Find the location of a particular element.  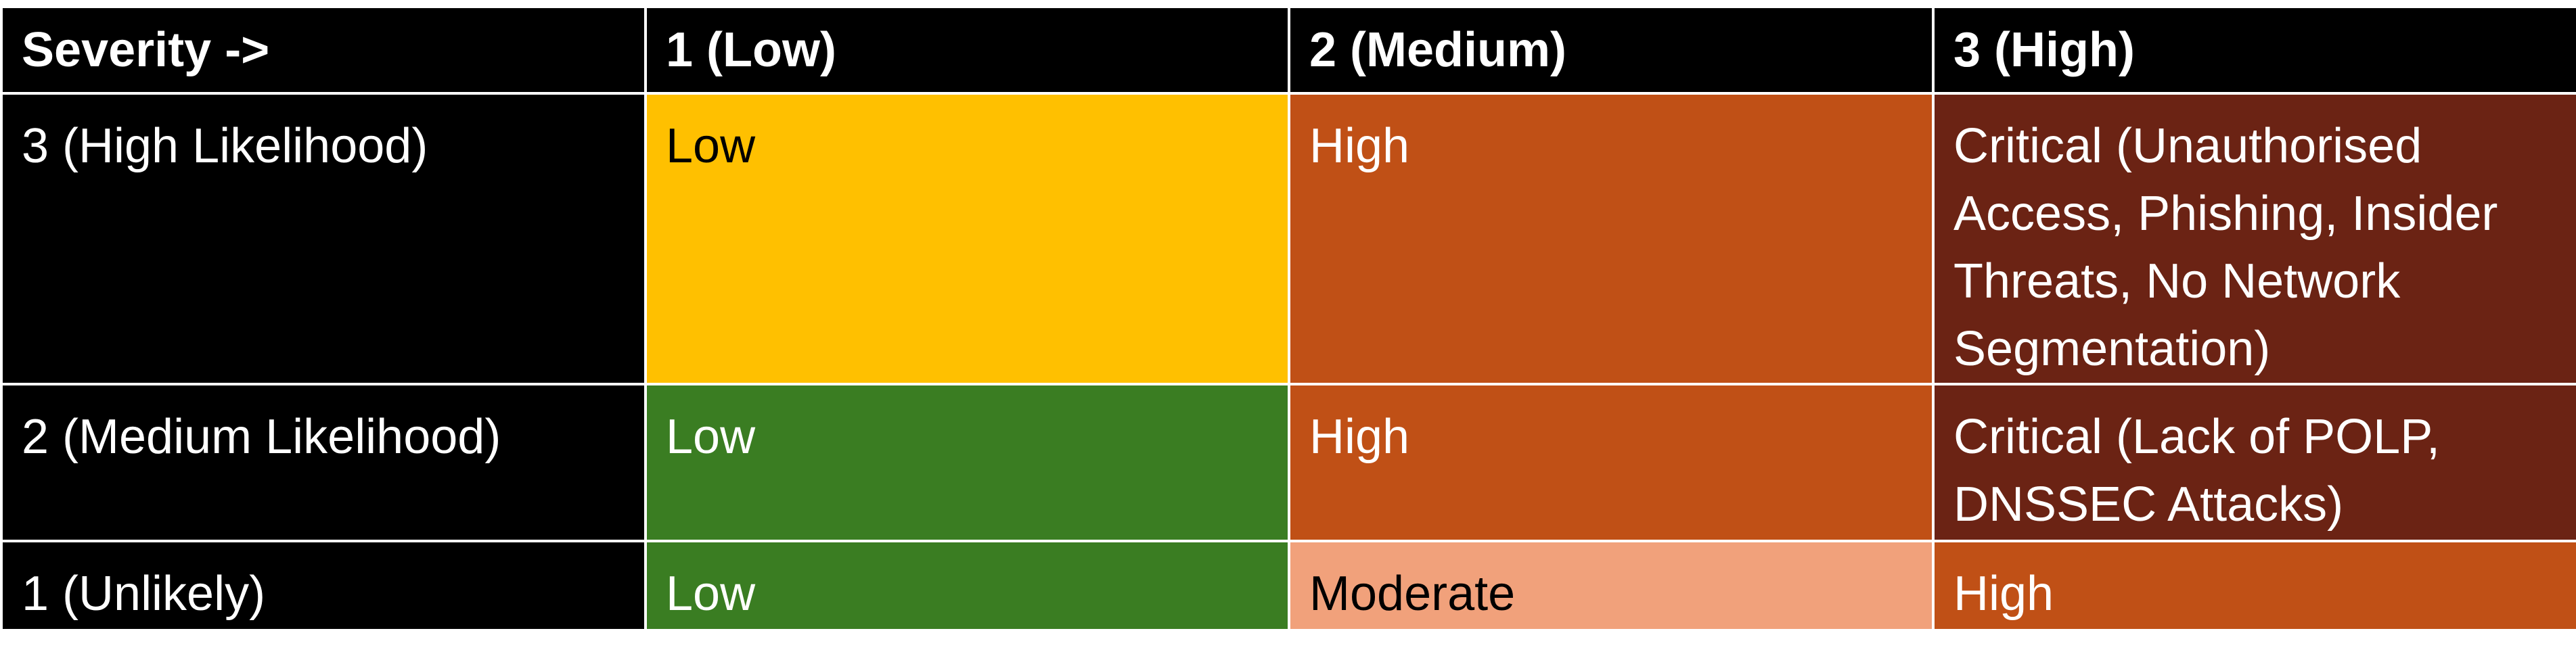

row-label: 3 (High Likelihood) is located at coordinates (323, 239).